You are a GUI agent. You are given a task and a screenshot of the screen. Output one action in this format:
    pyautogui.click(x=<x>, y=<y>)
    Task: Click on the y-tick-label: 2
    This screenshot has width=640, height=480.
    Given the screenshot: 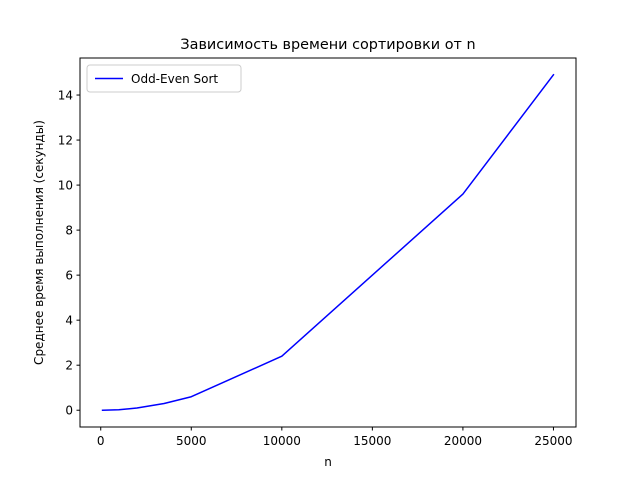 What is the action you would take?
    pyautogui.click(x=69, y=366)
    